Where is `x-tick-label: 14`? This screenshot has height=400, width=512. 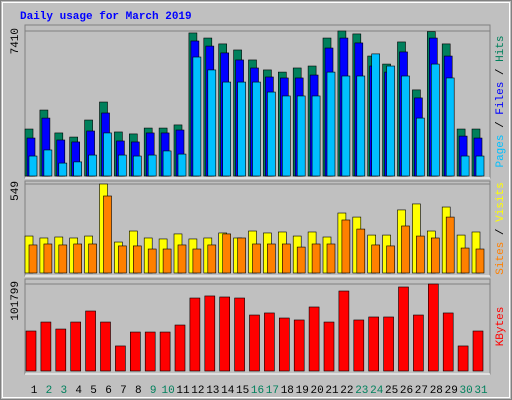 x-tick-label: 14 is located at coordinates (228, 391).